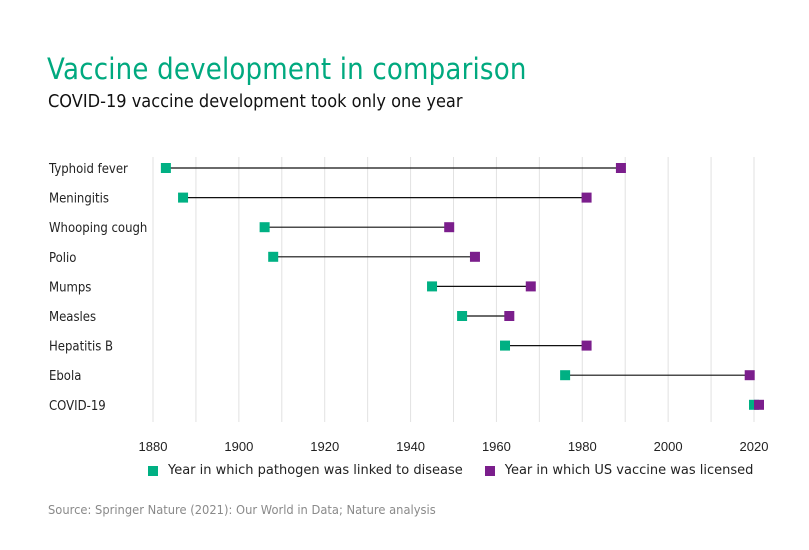  What do you see at coordinates (79, 198) in the screenshot?
I see `category-label: Meningitis` at bounding box center [79, 198].